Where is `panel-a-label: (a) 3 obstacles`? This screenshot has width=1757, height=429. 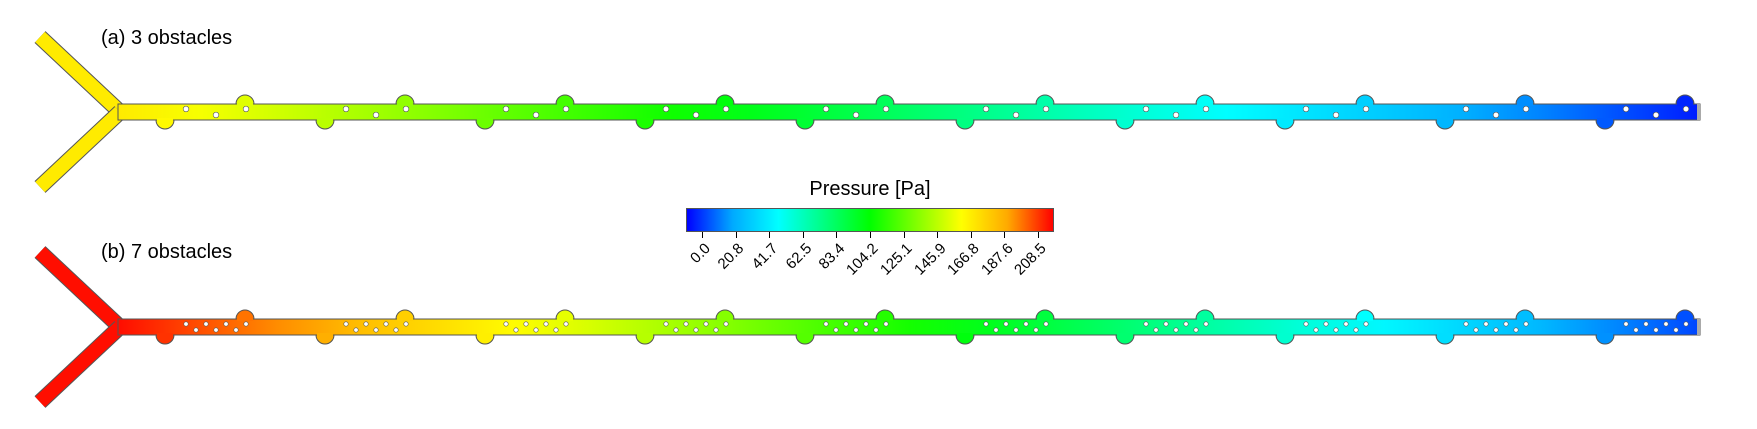 panel-a-label: (a) 3 obstacles is located at coordinates (167, 38).